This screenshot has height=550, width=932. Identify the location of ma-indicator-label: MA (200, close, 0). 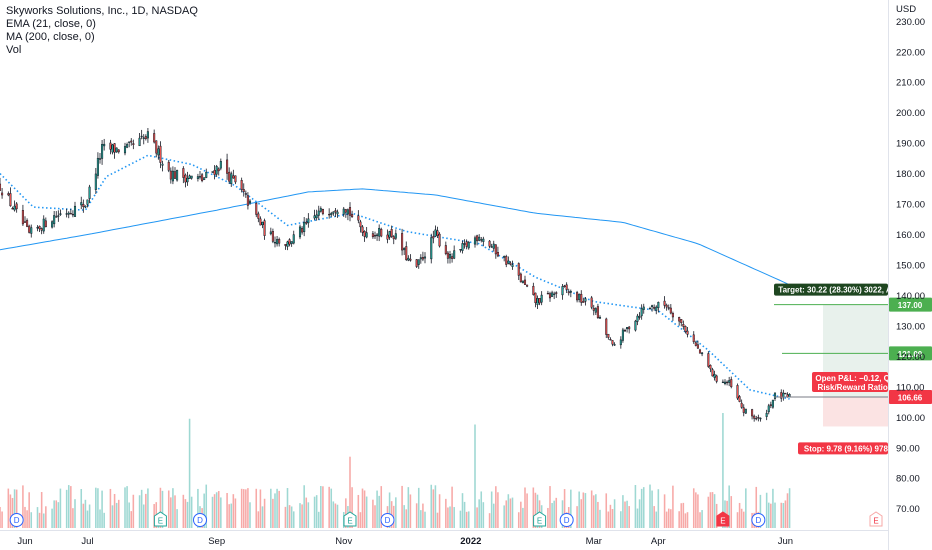
(50, 37).